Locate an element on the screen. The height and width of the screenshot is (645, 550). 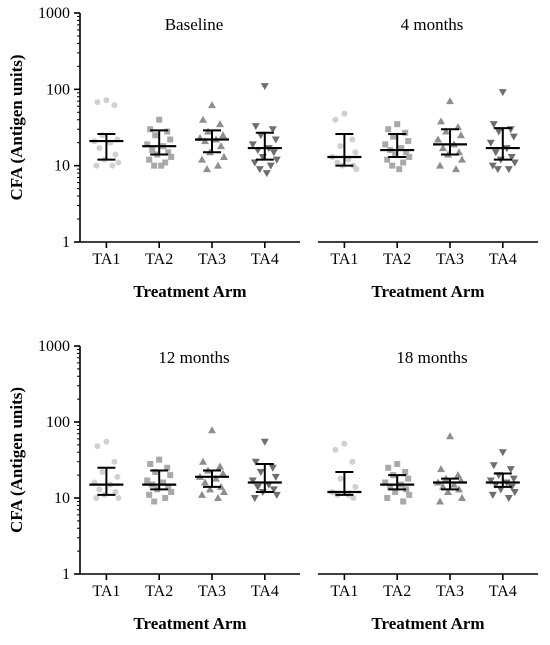
y-axis-title: CFA (Antigen units) is located at coordinates (16, 127).